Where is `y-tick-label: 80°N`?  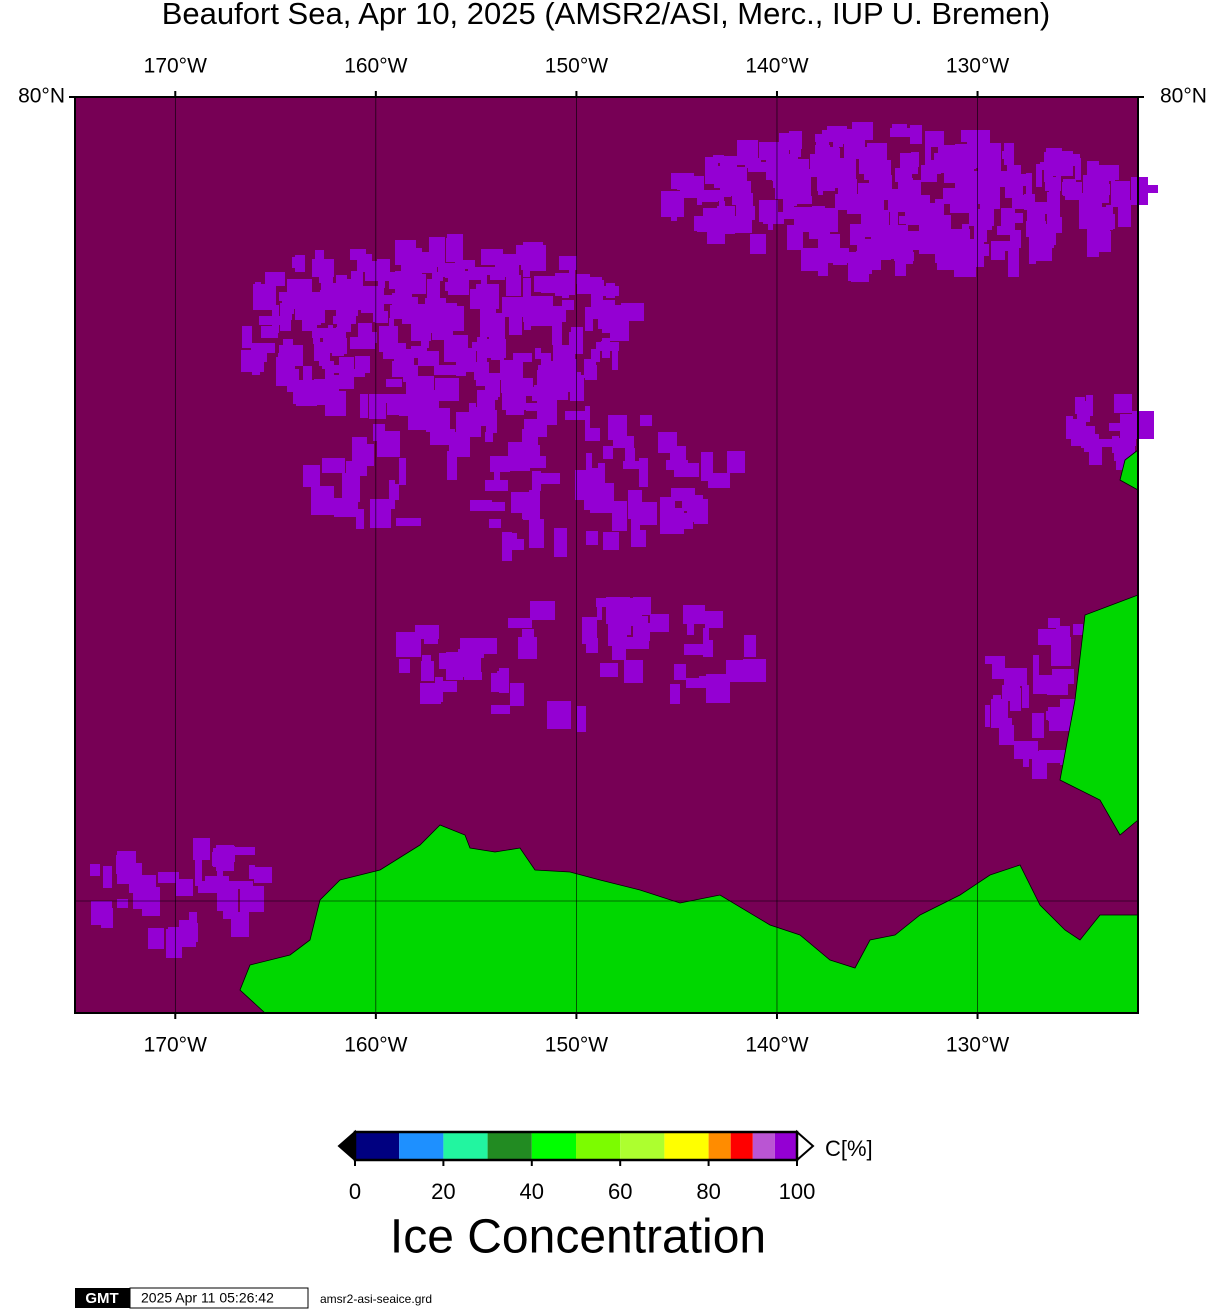
y-tick-label: 80°N is located at coordinates (41, 96).